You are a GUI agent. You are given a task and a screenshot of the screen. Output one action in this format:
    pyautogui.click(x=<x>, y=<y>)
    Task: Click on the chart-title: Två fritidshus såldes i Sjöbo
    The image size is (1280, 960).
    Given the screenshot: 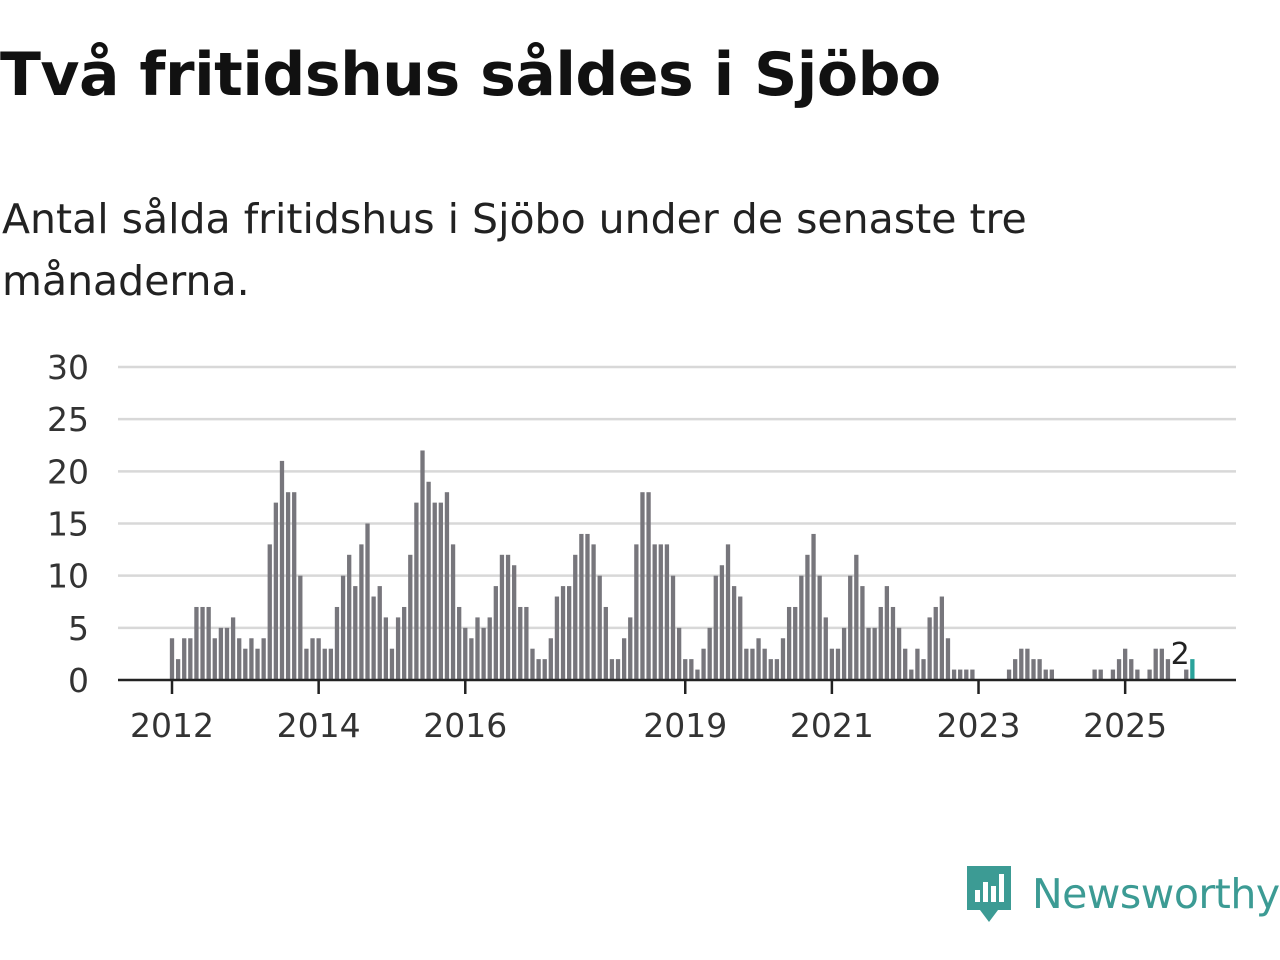 What is the action you would take?
    pyautogui.click(x=470, y=75)
    